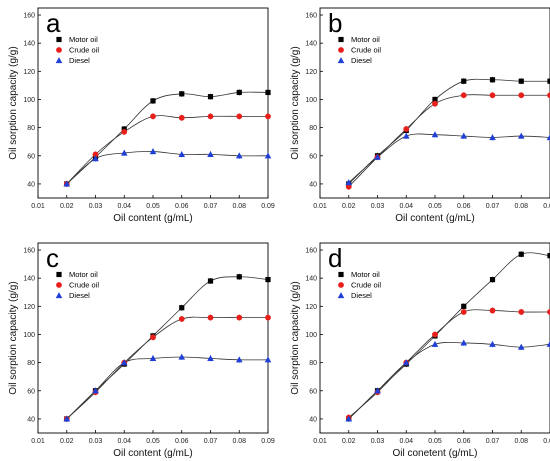 This screenshot has height=461, width=550. Describe the element at coordinates (52, 258) in the screenshot. I see `panel-label: c` at that location.